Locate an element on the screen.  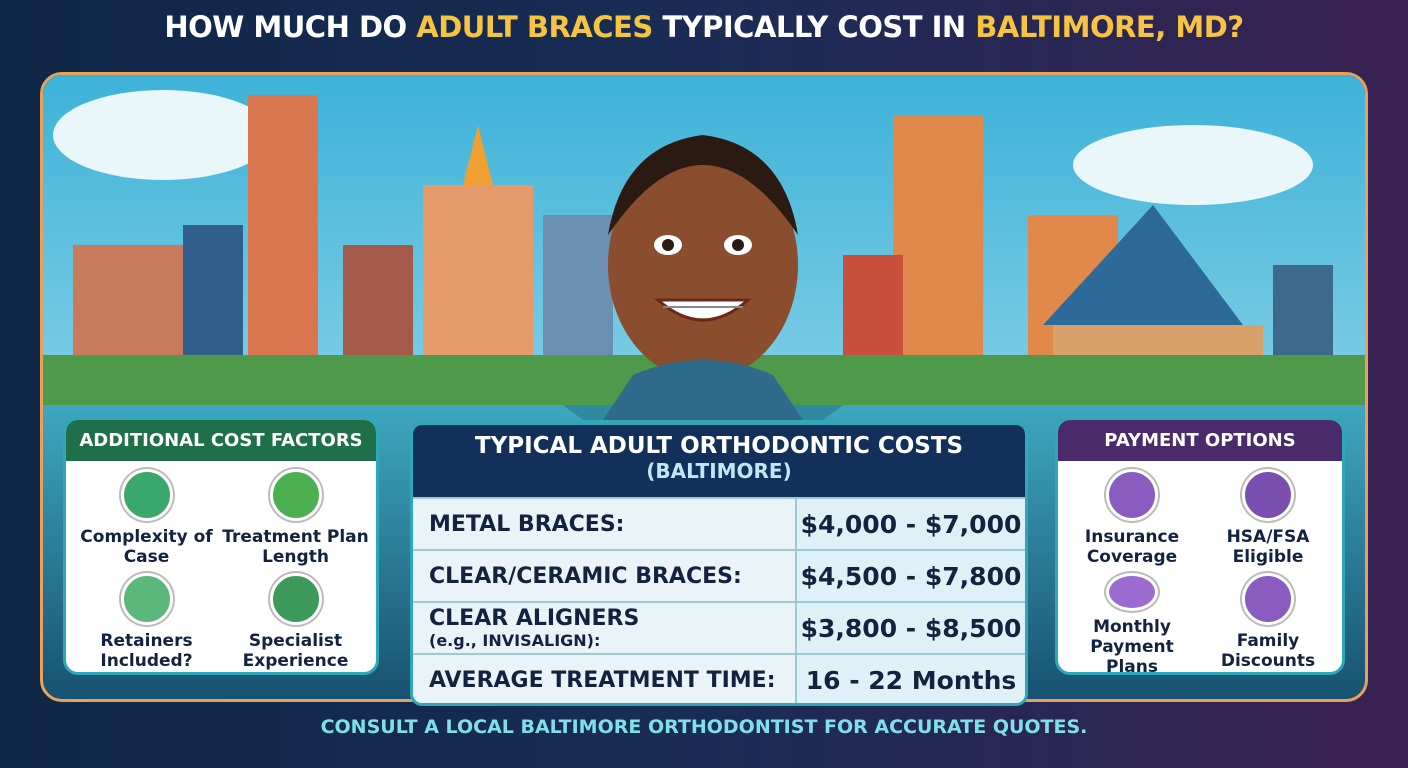
option-label: Monthly Payment Plans is located at coordinates (1132, 644).